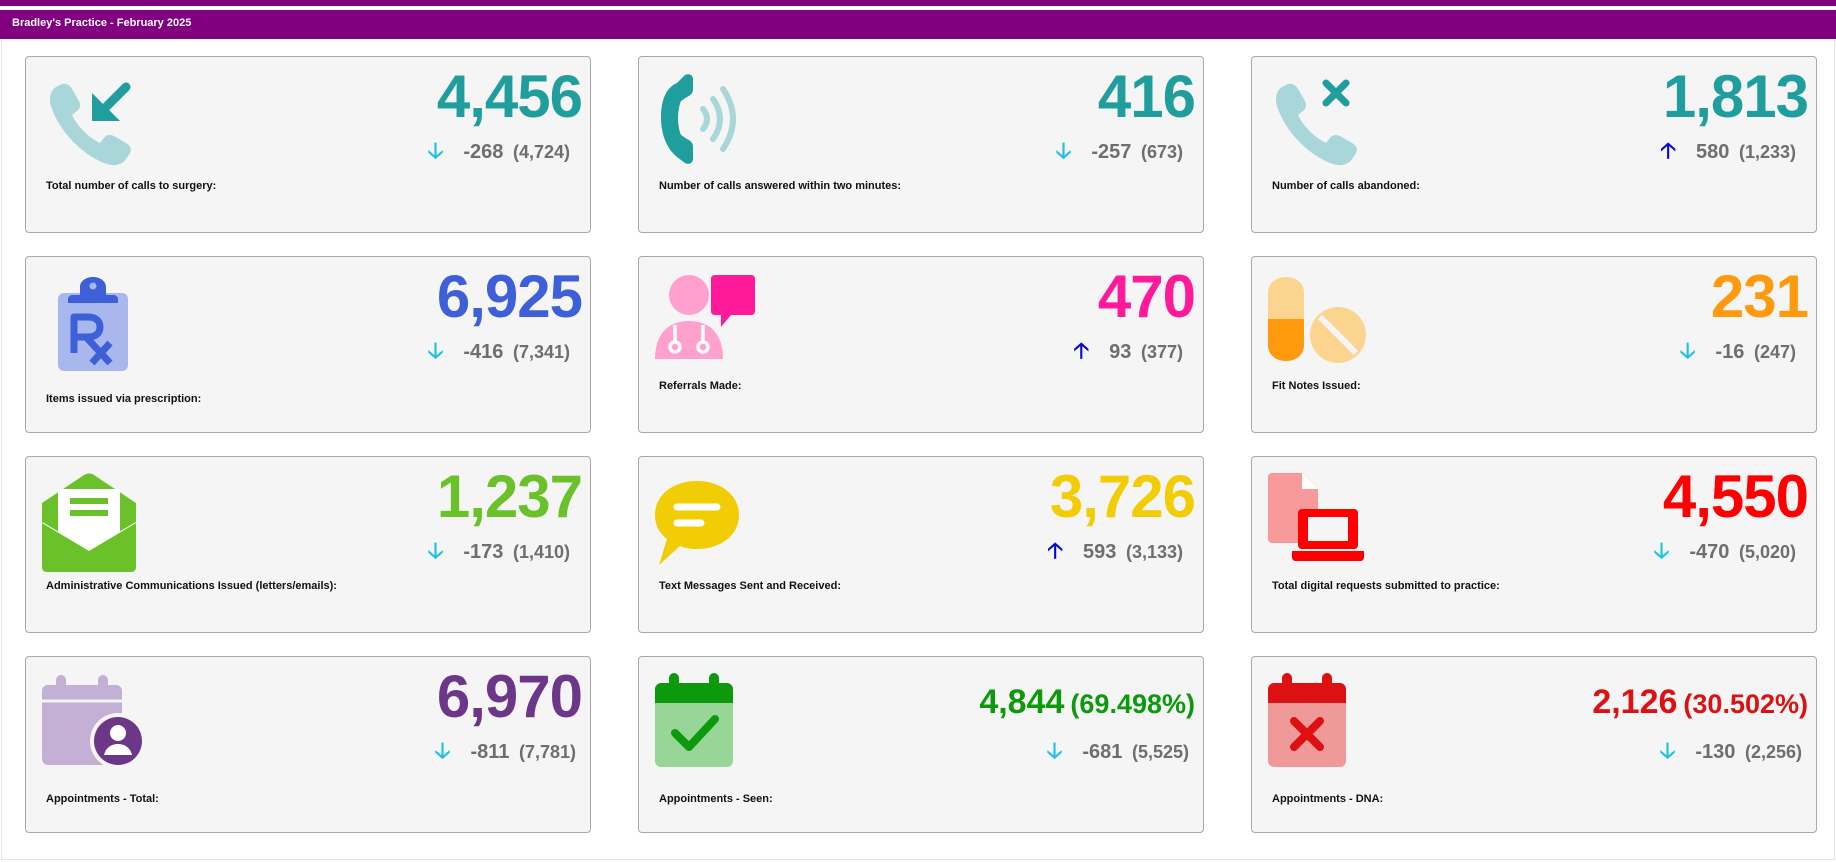 Image resolution: width=1836 pixels, height=862 pixels. What do you see at coordinates (1735, 96) in the screenshot?
I see `kpi-value: 1,813` at bounding box center [1735, 96].